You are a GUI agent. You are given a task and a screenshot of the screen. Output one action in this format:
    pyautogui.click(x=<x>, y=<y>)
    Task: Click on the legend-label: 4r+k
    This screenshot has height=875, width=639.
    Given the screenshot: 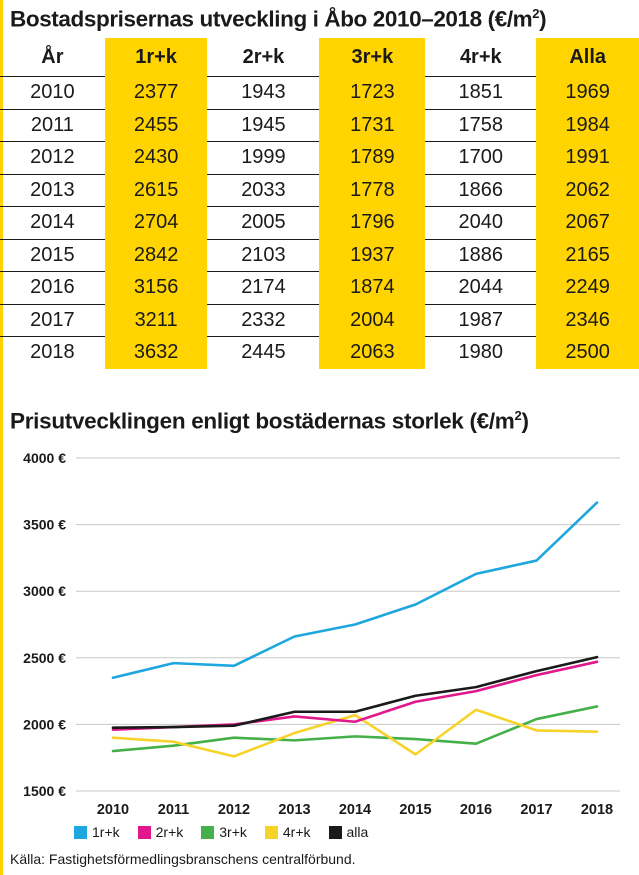 What is the action you would take?
    pyautogui.click(x=296, y=832)
    